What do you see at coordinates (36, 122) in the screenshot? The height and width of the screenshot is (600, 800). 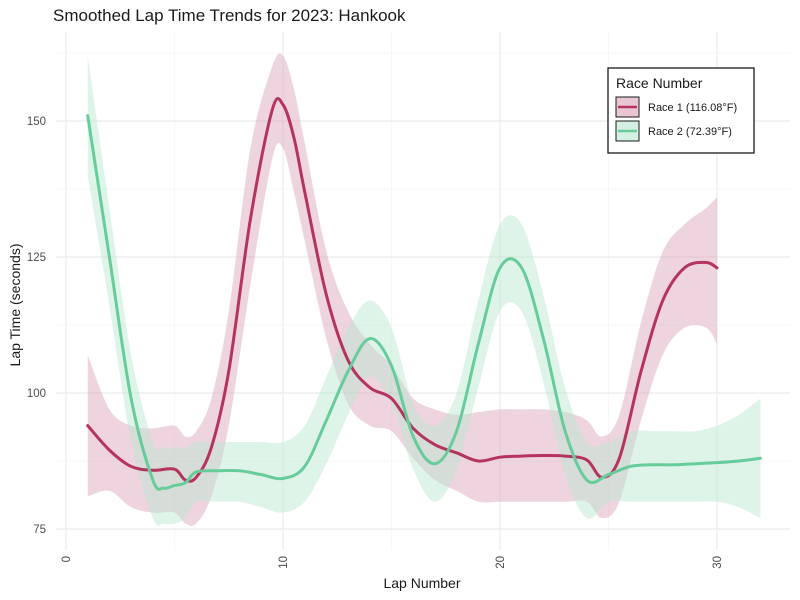 I see `y-tick-label: 150` at bounding box center [36, 122].